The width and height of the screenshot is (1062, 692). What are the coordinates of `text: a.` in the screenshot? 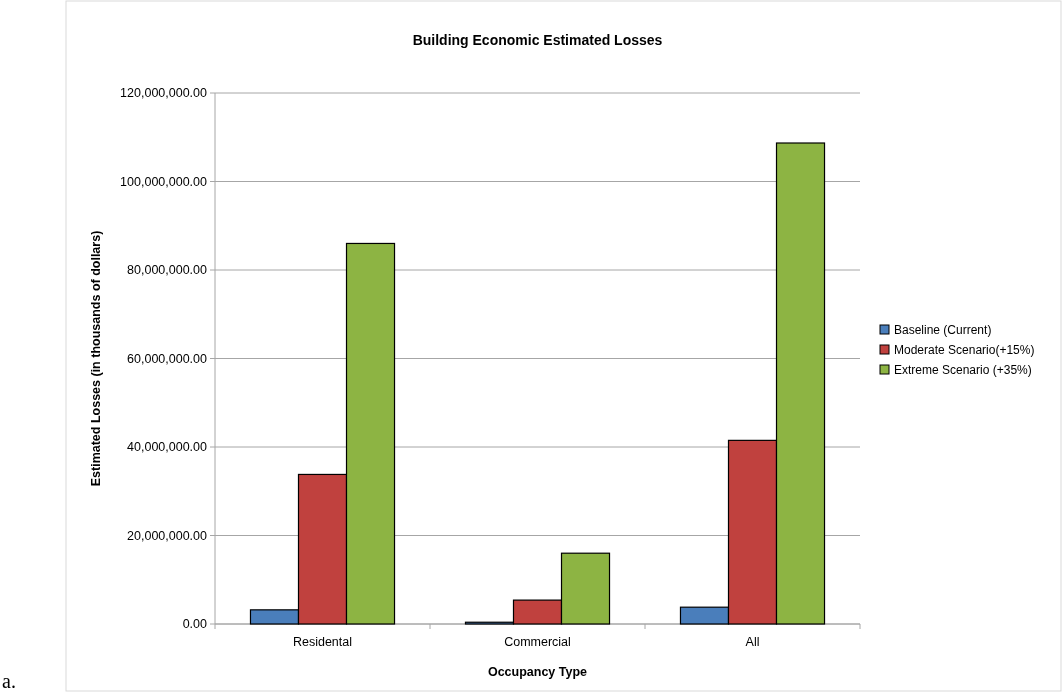 It's located at (9, 681).